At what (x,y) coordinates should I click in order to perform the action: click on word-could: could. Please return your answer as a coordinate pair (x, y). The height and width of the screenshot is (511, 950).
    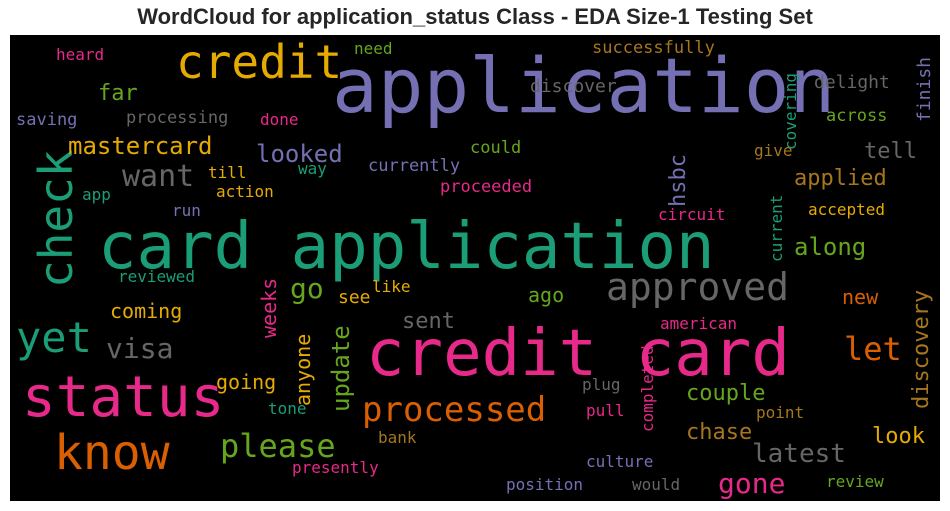
    Looking at the image, I should click on (495, 148).